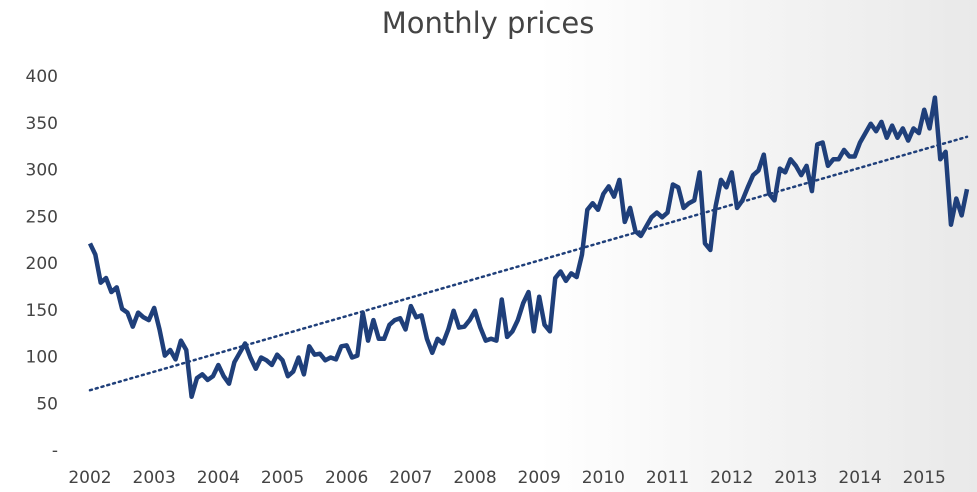 The width and height of the screenshot is (977, 492). Describe the element at coordinates (42, 171) in the screenshot. I see `y-tick-label: 300` at that location.